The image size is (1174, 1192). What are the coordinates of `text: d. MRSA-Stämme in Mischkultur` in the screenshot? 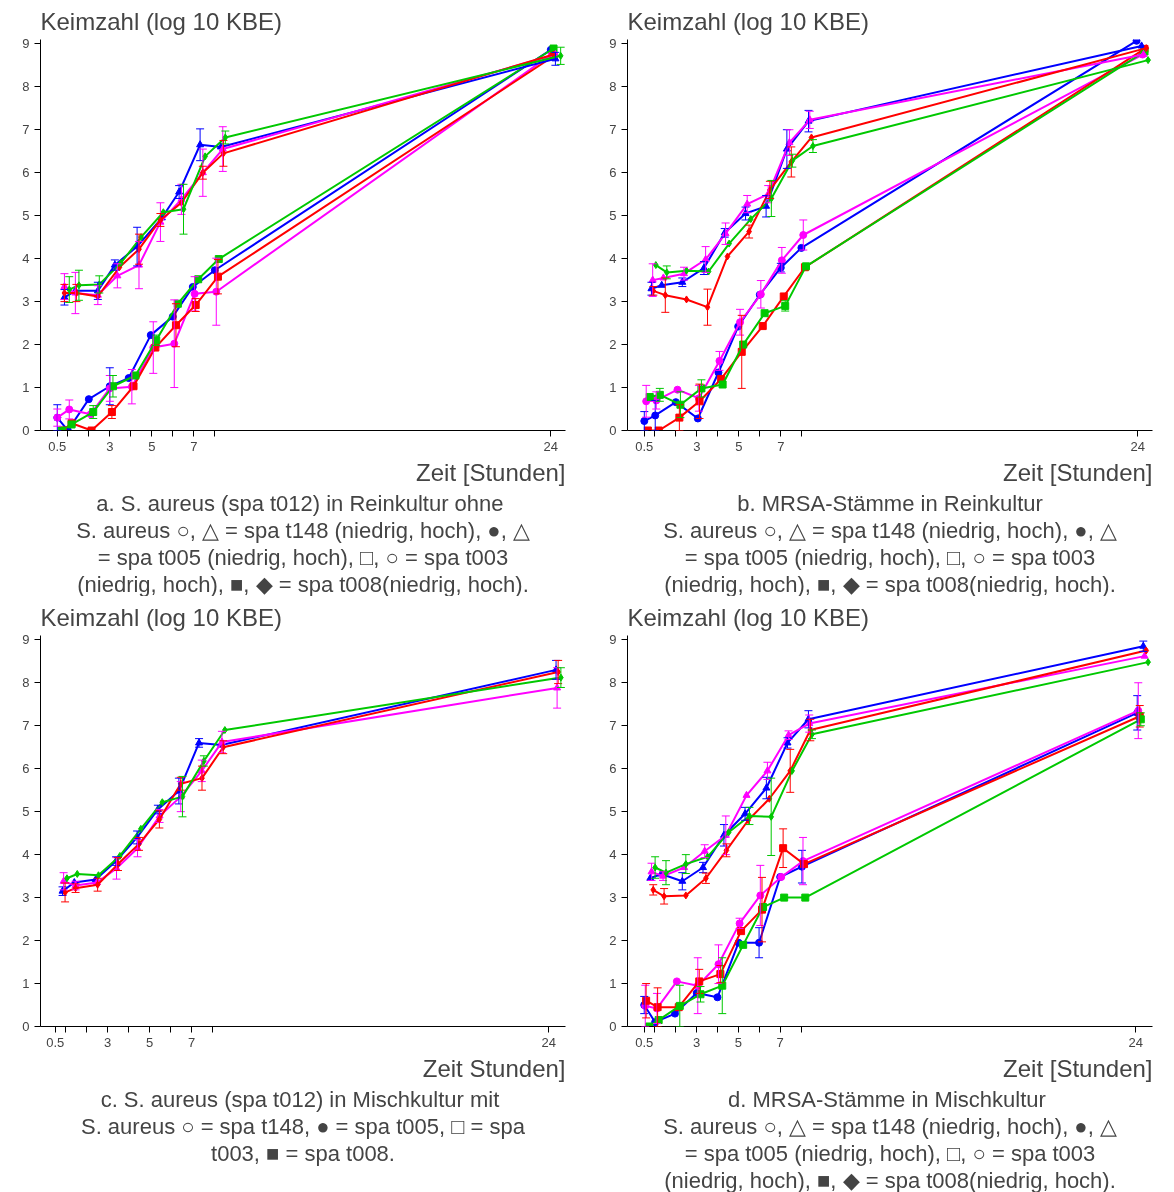 It's located at (887, 1099).